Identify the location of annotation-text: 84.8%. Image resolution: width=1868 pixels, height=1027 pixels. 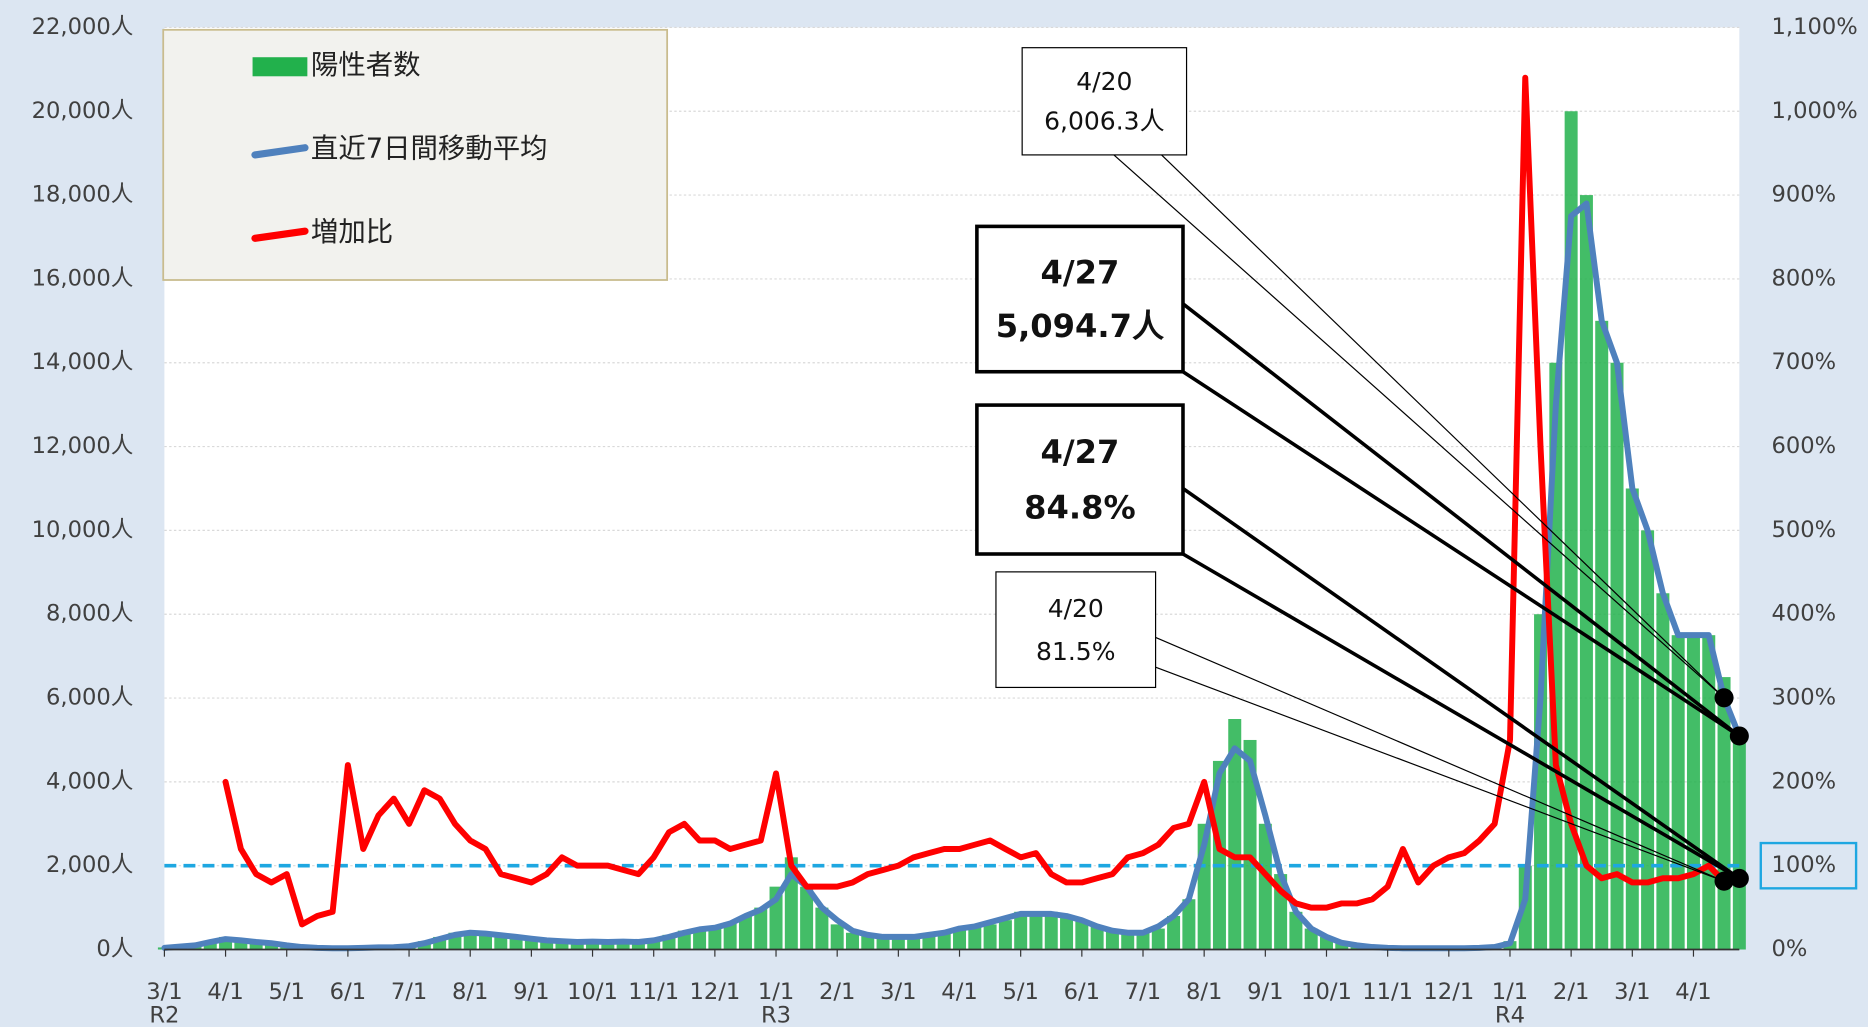
(1080, 507).